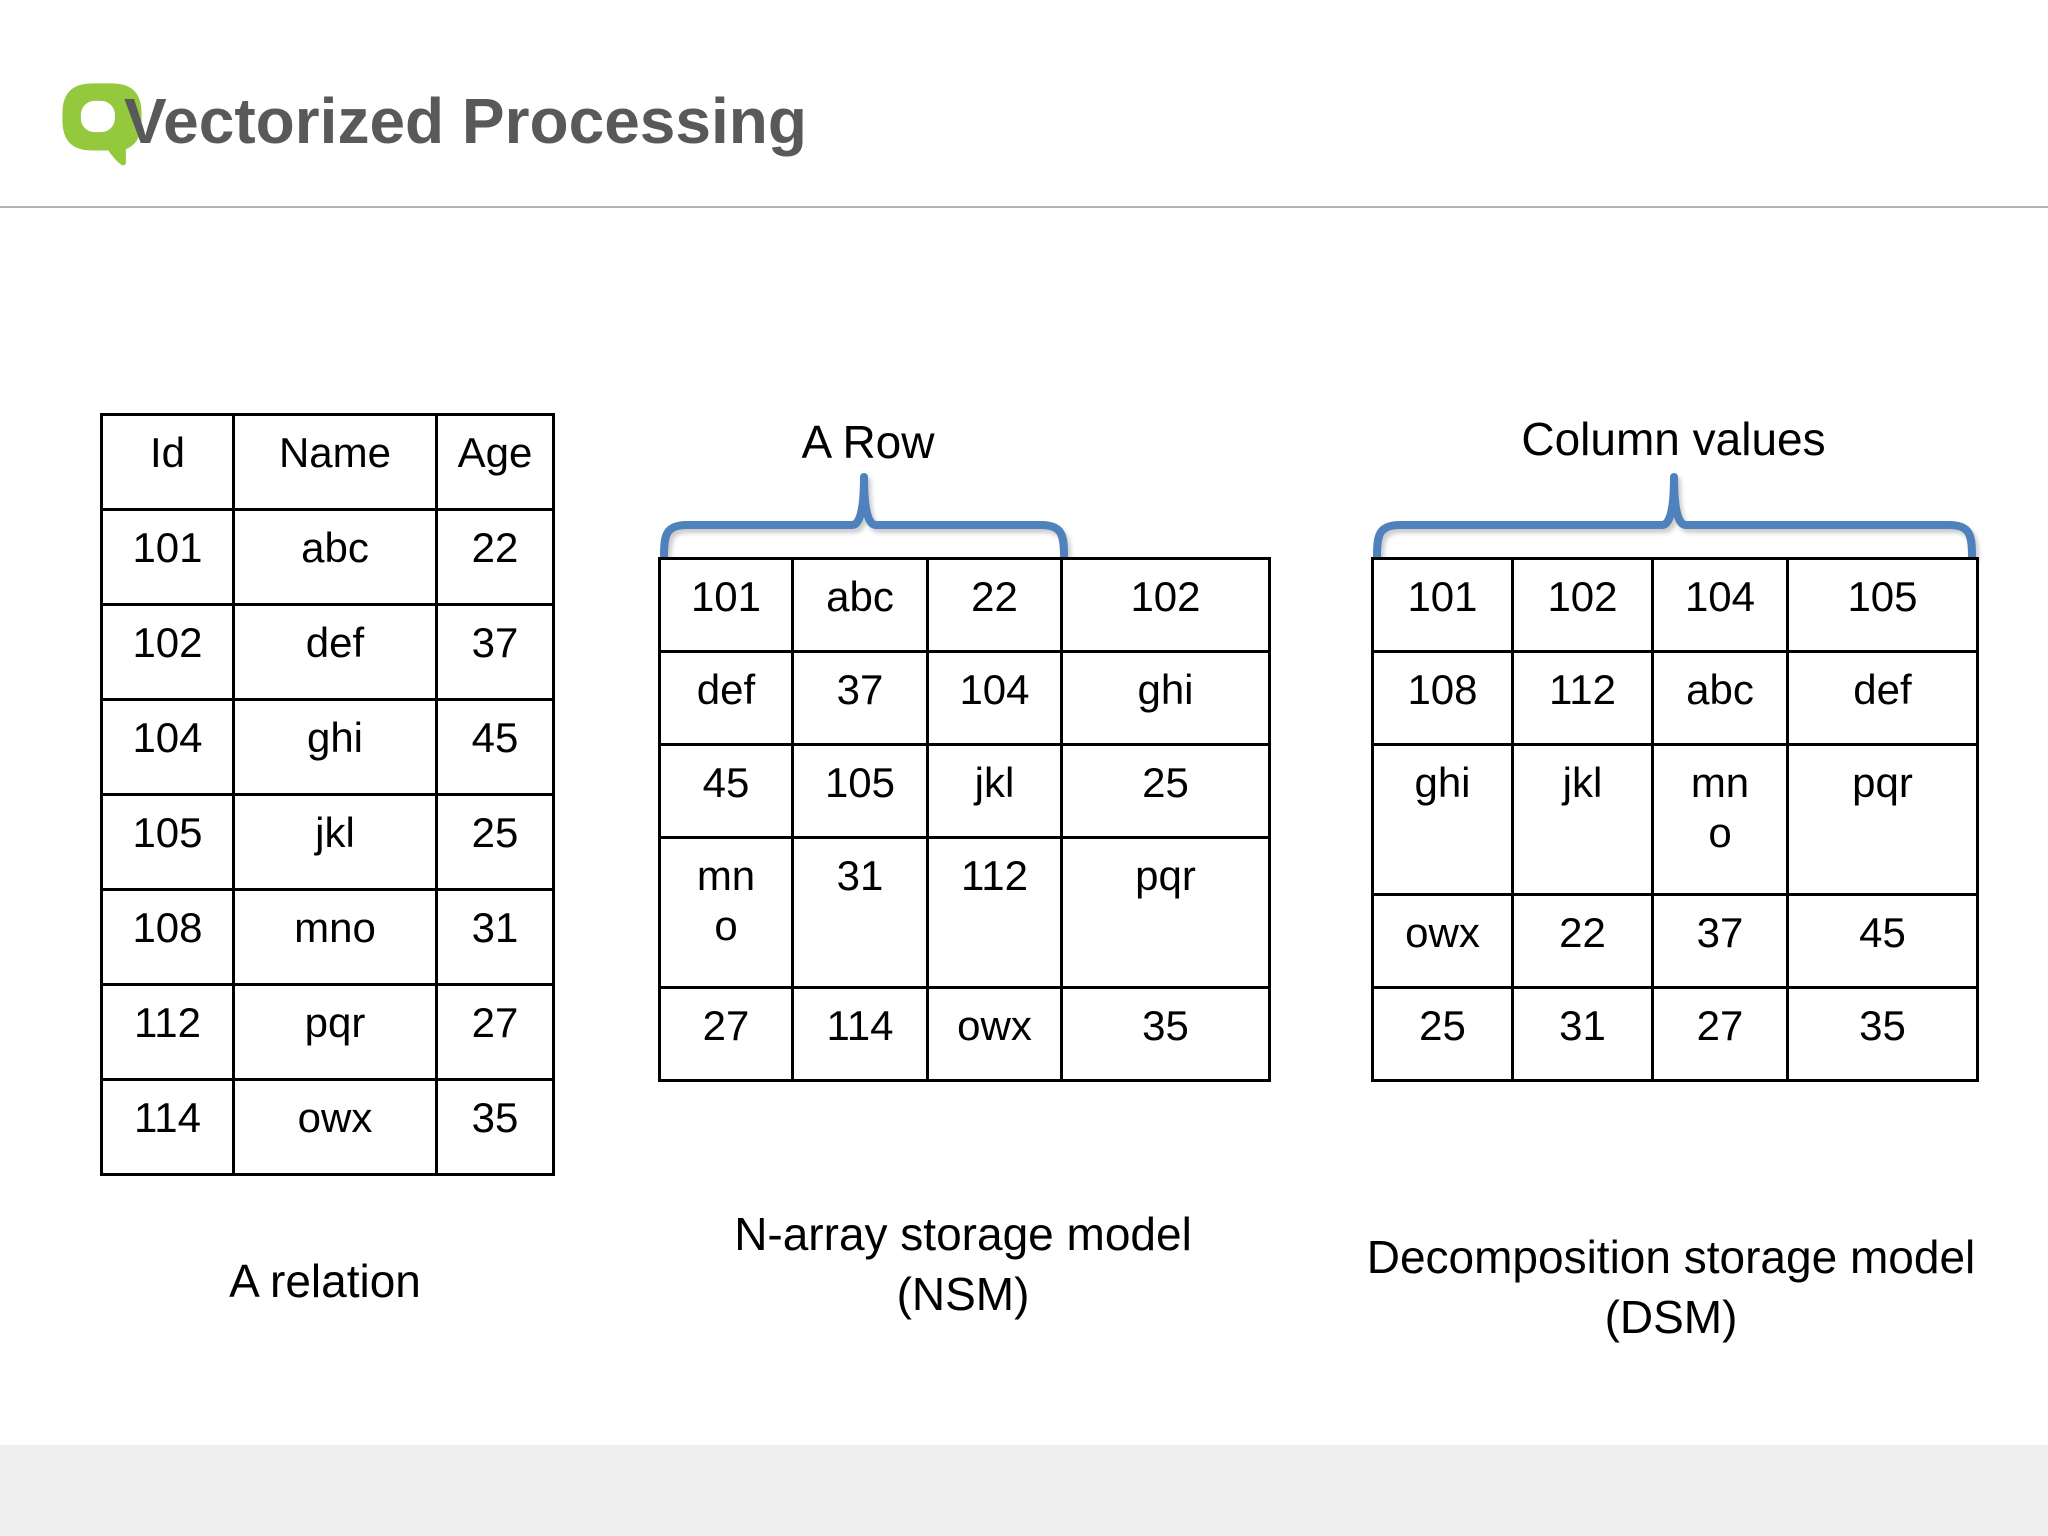 This screenshot has height=1536, width=2048. I want to click on relation-row: 102 def 37, so click(327, 652).